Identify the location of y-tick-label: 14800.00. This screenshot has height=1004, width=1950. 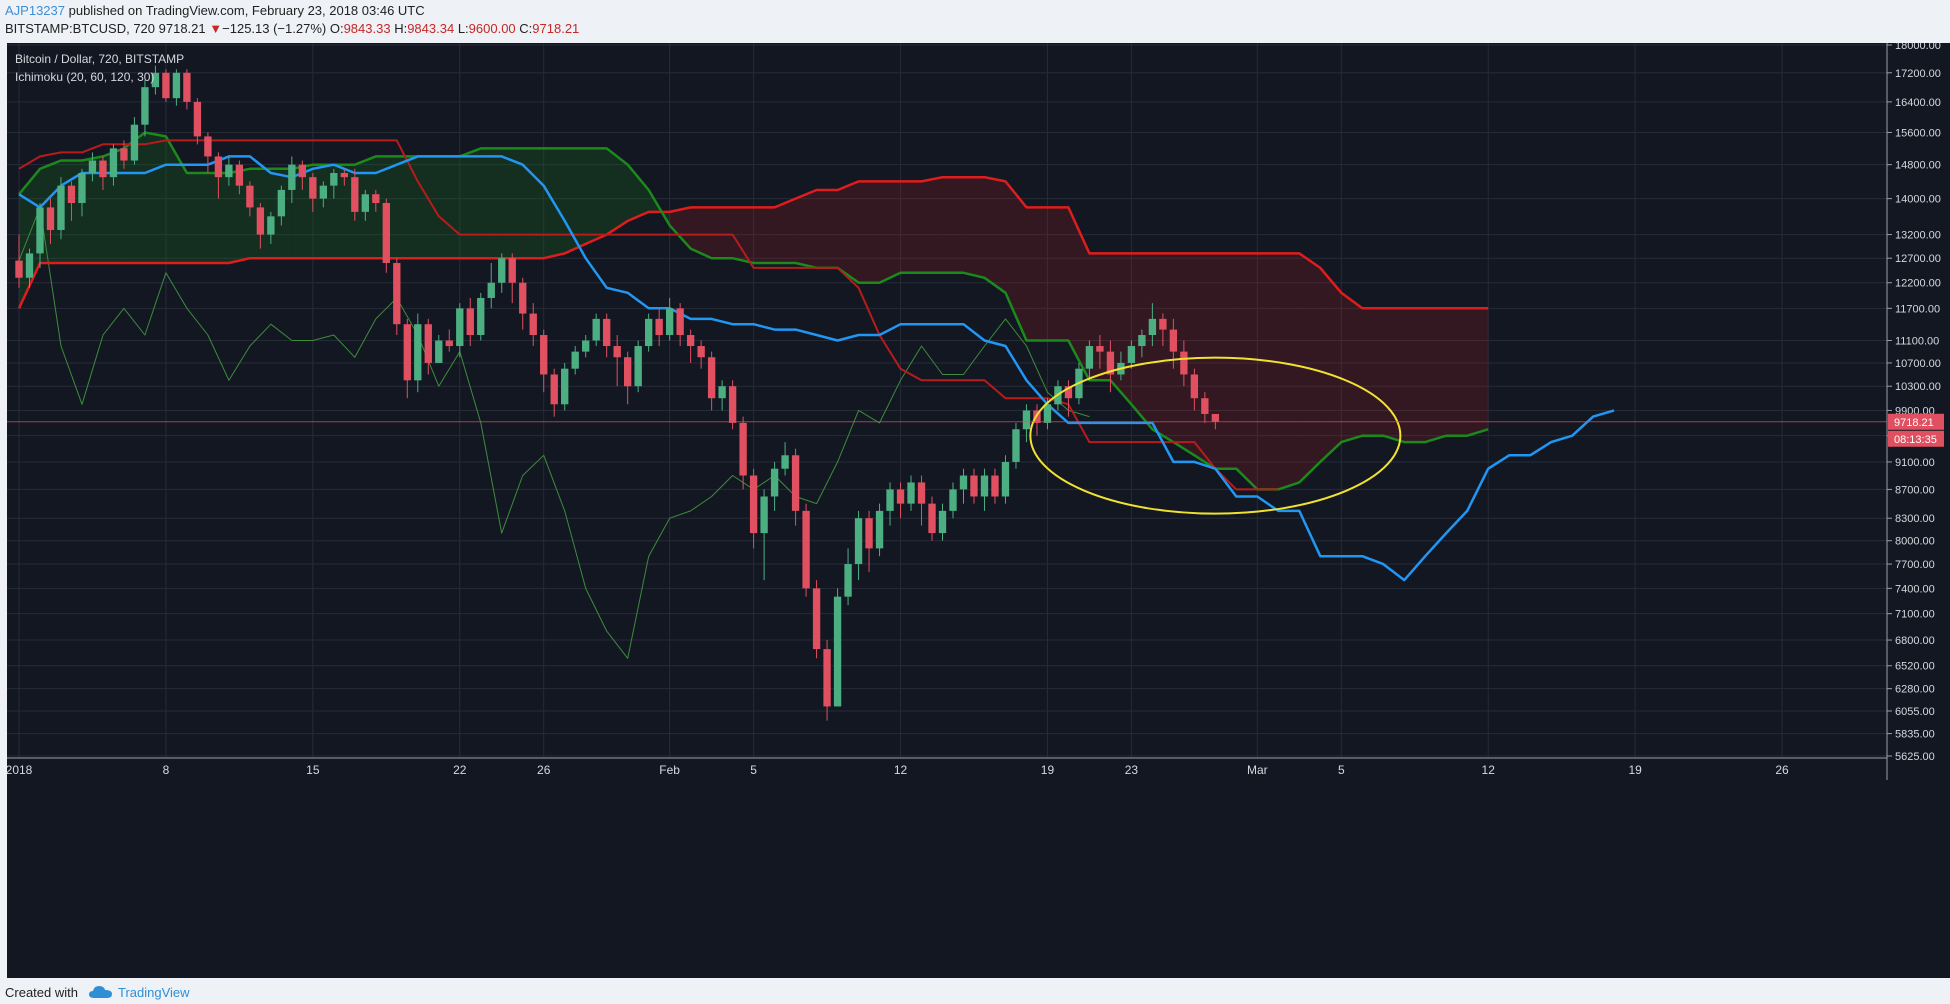
(1918, 166).